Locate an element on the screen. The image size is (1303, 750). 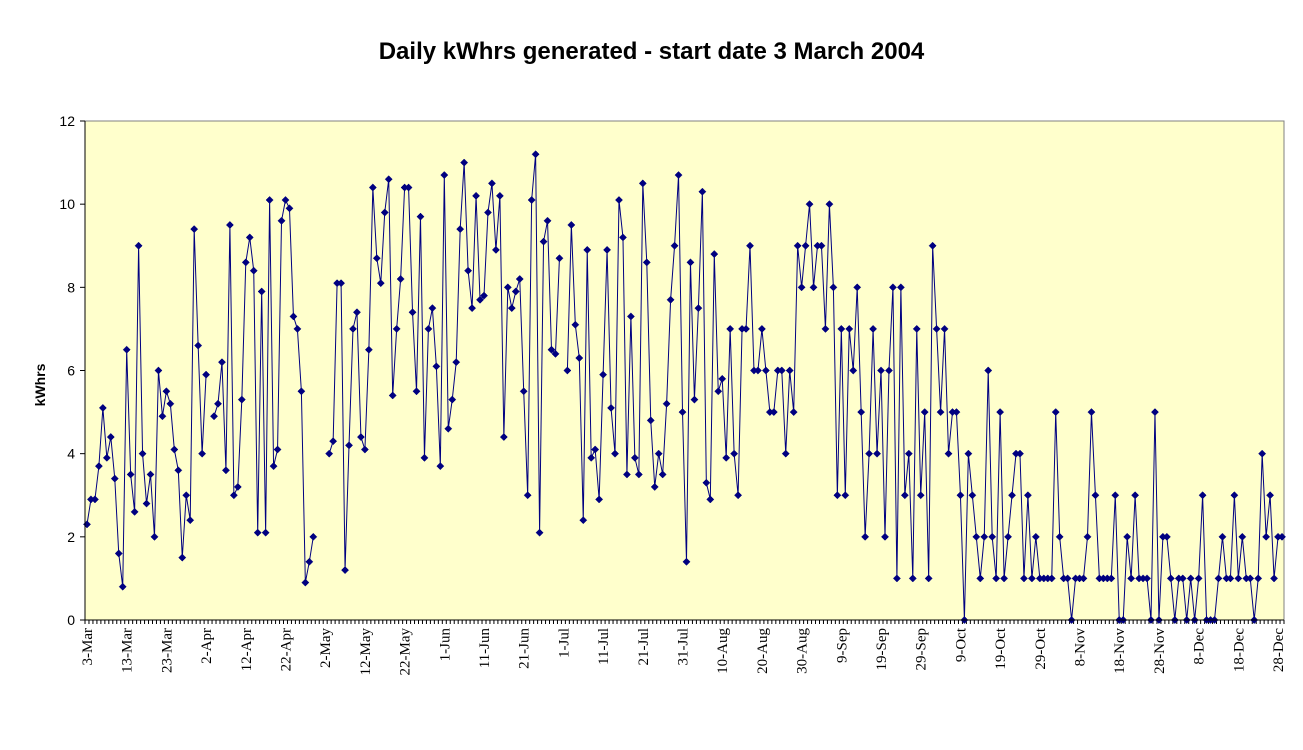
x-tick-label: 1-Jun is located at coordinates (445, 645).